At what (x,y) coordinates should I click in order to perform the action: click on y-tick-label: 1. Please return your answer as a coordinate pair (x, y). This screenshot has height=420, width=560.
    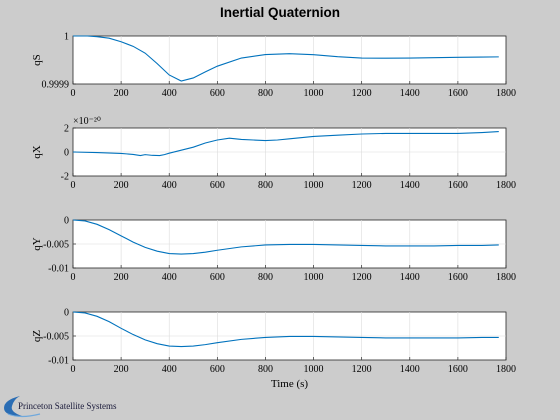
    Looking at the image, I should click on (66, 37).